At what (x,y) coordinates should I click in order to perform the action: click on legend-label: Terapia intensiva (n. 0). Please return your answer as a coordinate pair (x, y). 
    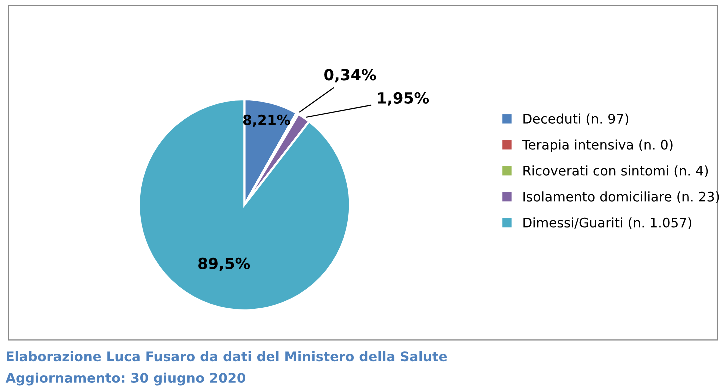
    Looking at the image, I should click on (597, 146).